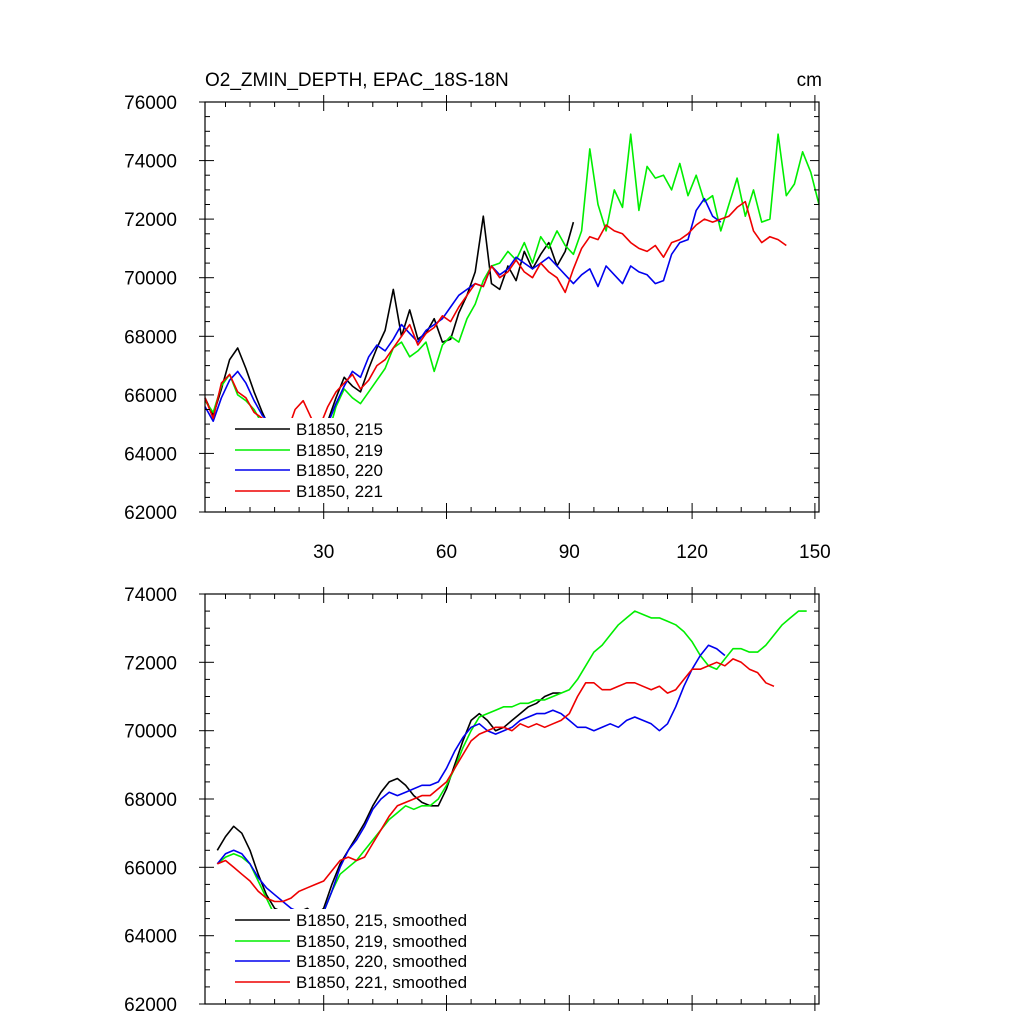 The width and height of the screenshot is (1024, 1024). I want to click on legend-entry-215: B1850, 215, so click(309, 429).